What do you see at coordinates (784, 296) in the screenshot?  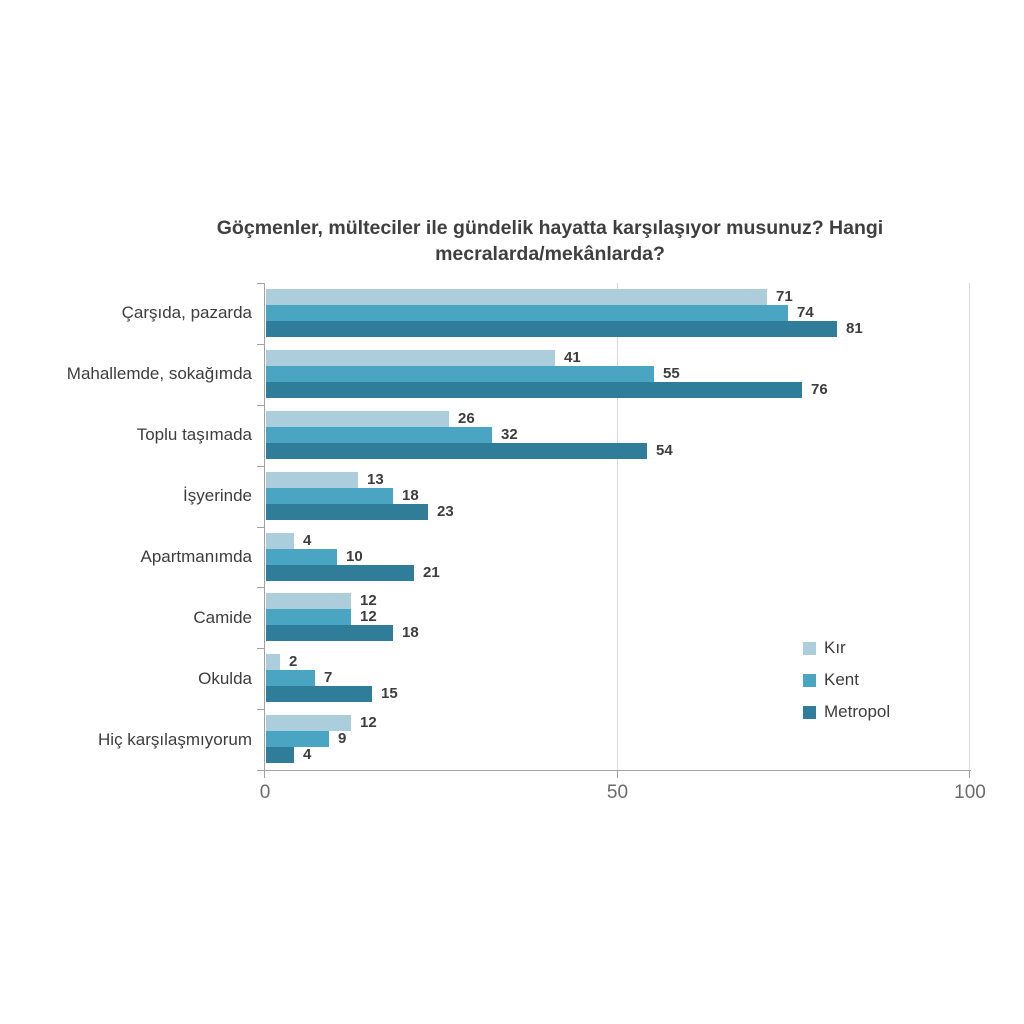 I see `bar-value-label: 71` at bounding box center [784, 296].